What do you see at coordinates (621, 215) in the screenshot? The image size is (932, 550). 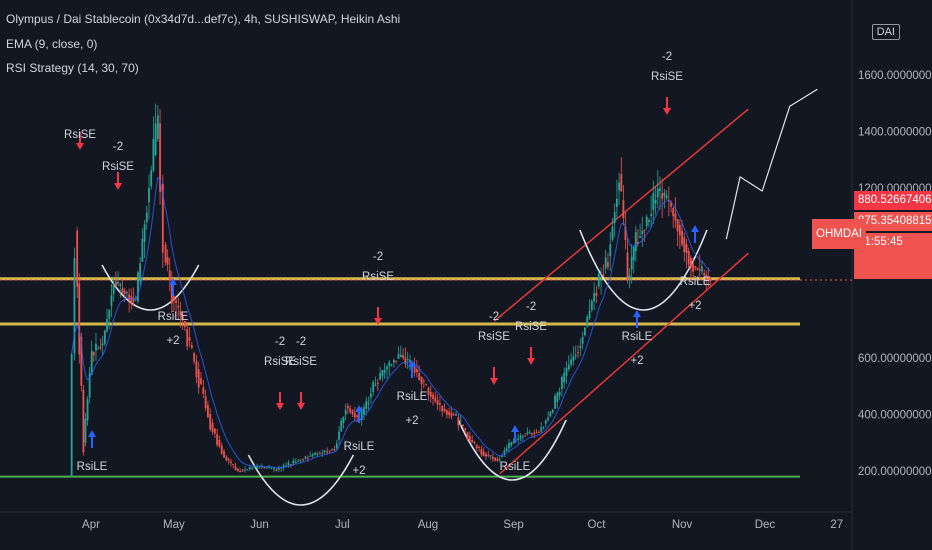 I see `channel-upper-line` at bounding box center [621, 215].